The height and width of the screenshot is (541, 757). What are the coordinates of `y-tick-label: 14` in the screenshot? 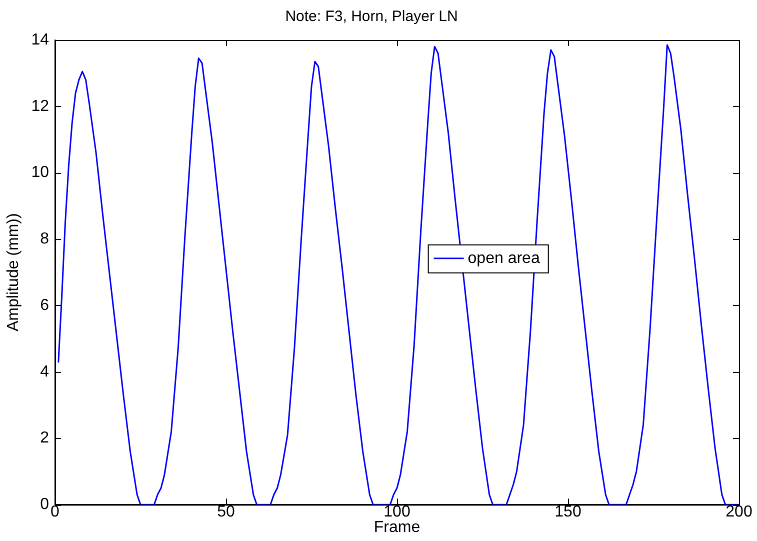 It's located at (40, 39).